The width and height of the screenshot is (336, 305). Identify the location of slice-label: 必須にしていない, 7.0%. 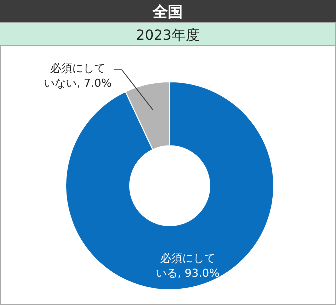
(78, 76).